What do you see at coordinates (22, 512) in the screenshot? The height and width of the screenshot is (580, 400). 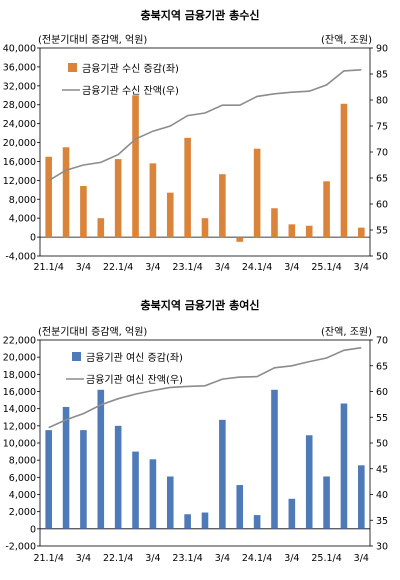 I see `left-tick-label: 2,000` at bounding box center [22, 512].